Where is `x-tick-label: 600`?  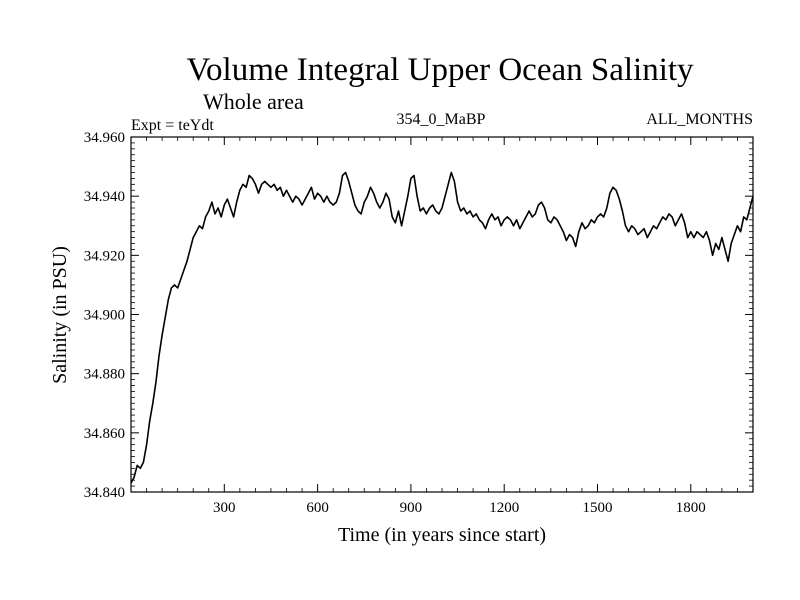
x-tick-label: 600 is located at coordinates (317, 508).